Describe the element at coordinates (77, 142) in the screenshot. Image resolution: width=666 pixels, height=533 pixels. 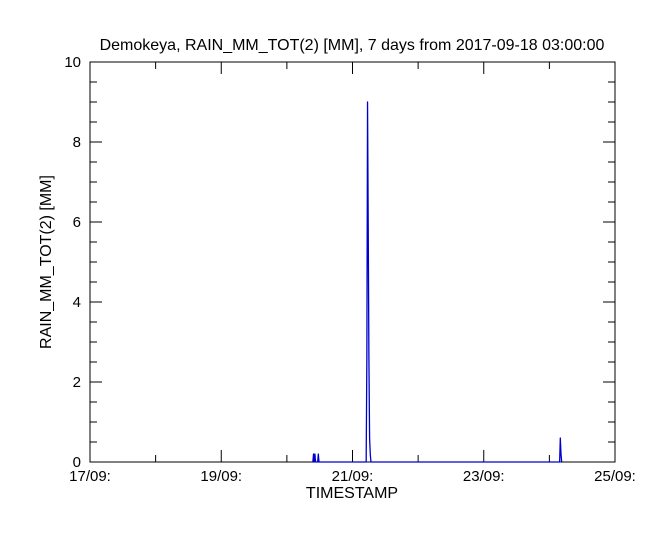
I see `y-tick-label: 8` at that location.